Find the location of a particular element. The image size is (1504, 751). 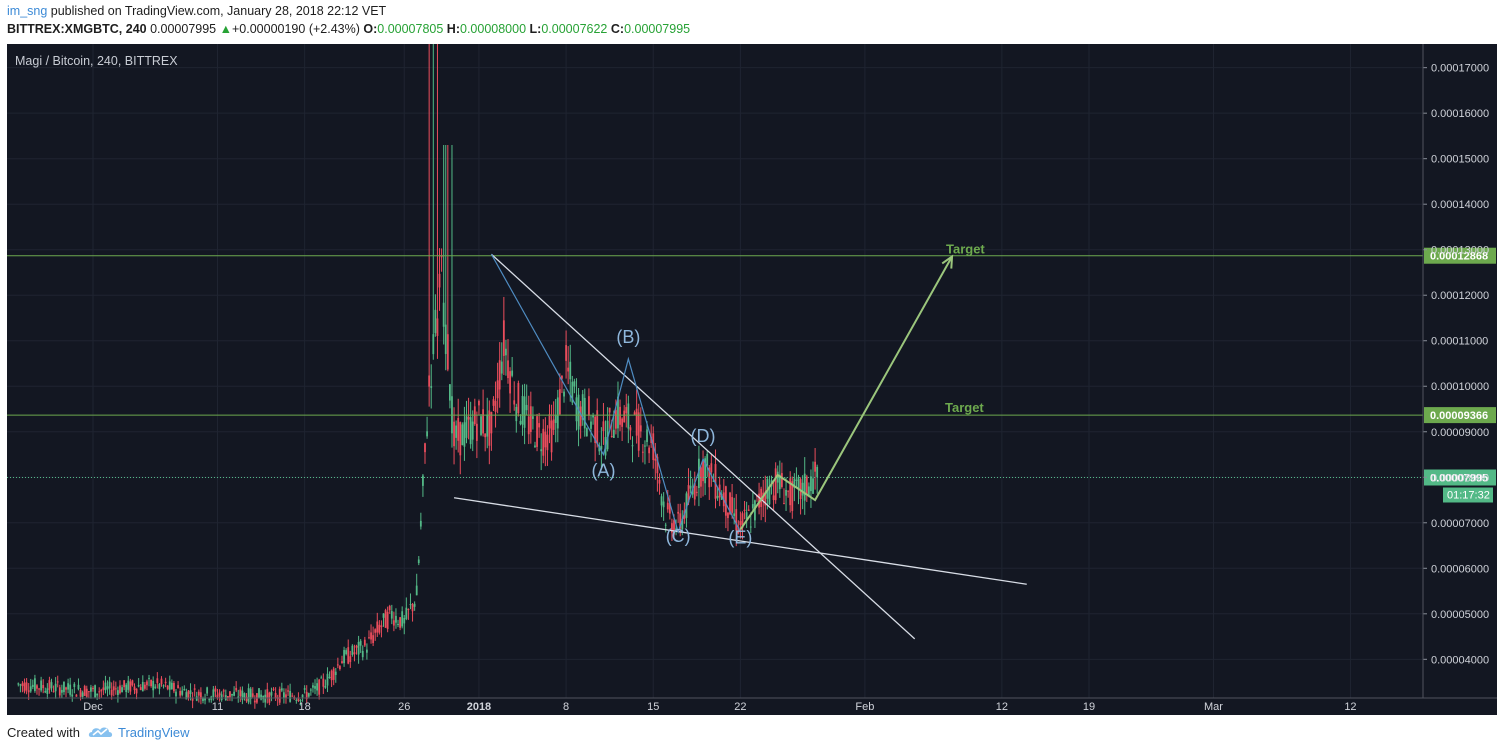

wave-label: (E) is located at coordinates (740, 537).